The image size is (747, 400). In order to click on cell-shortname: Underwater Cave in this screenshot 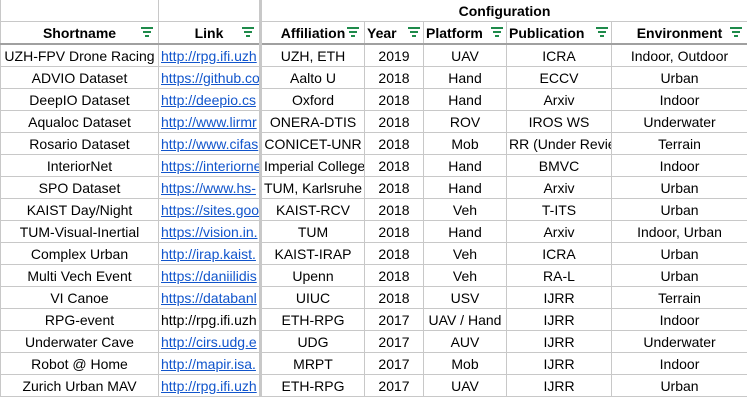, I will do `click(79, 341)`.